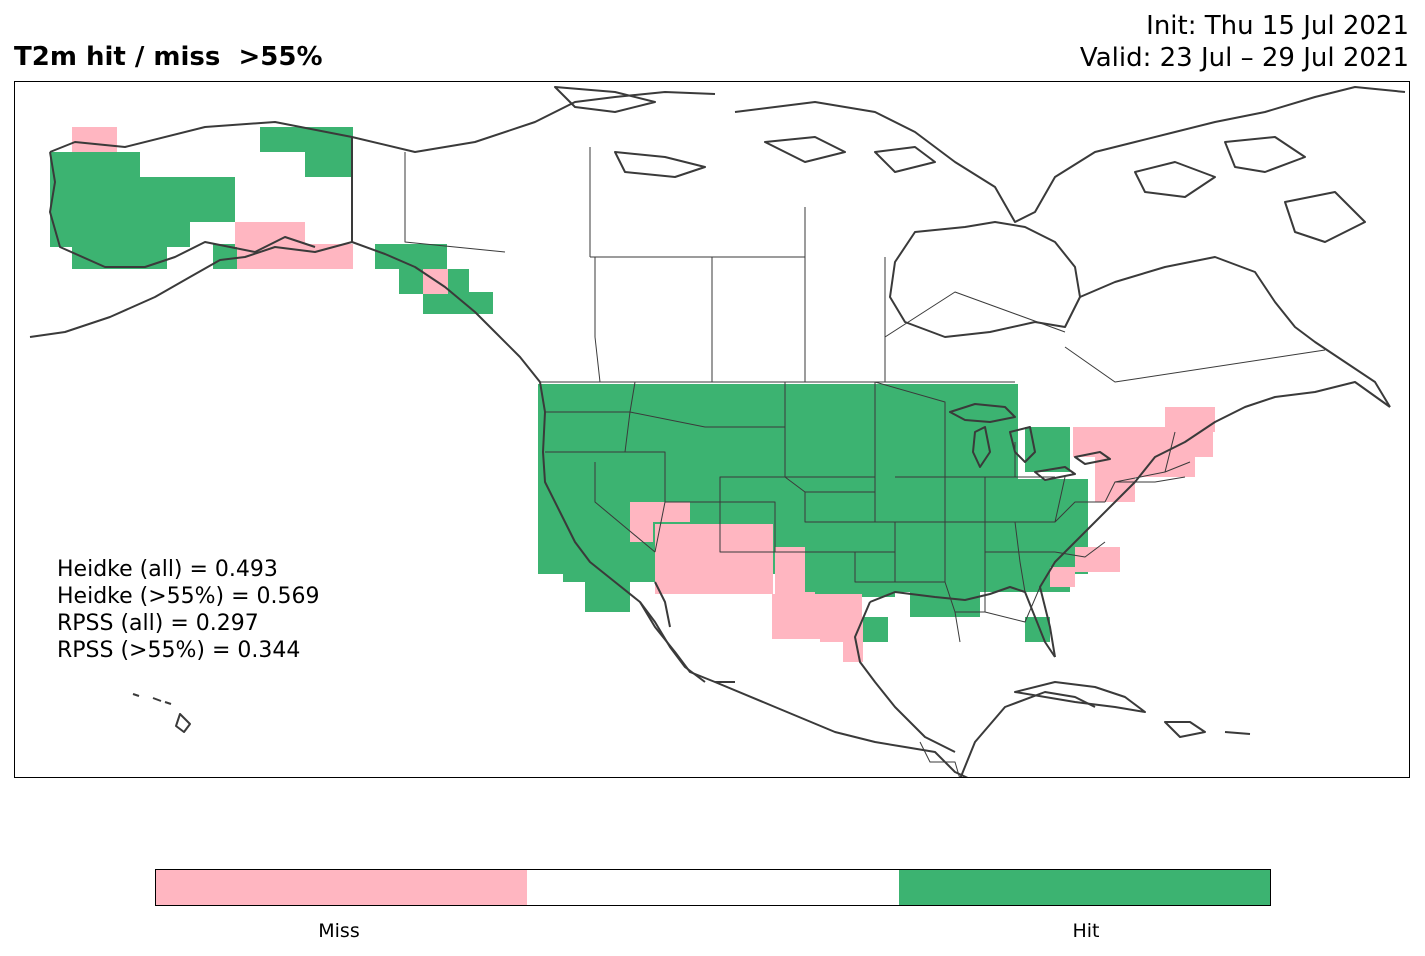 Image resolution: width=1425 pixels, height=956 pixels. What do you see at coordinates (841, 729) in the screenshot?
I see `mexico-coastline` at bounding box center [841, 729].